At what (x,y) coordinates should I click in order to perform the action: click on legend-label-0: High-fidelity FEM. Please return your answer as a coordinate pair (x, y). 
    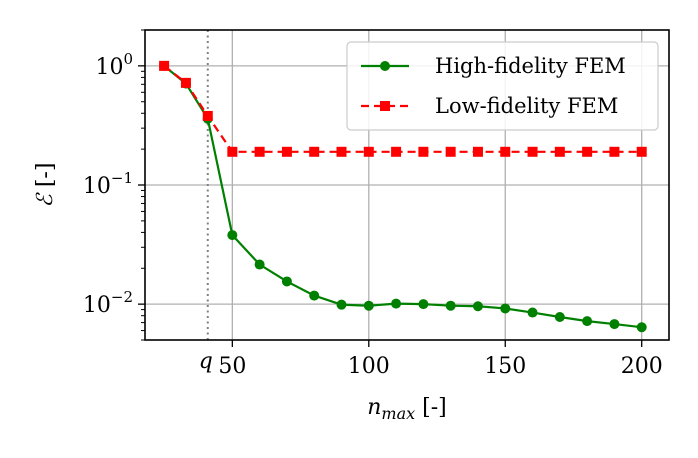
    Looking at the image, I should click on (530, 66).